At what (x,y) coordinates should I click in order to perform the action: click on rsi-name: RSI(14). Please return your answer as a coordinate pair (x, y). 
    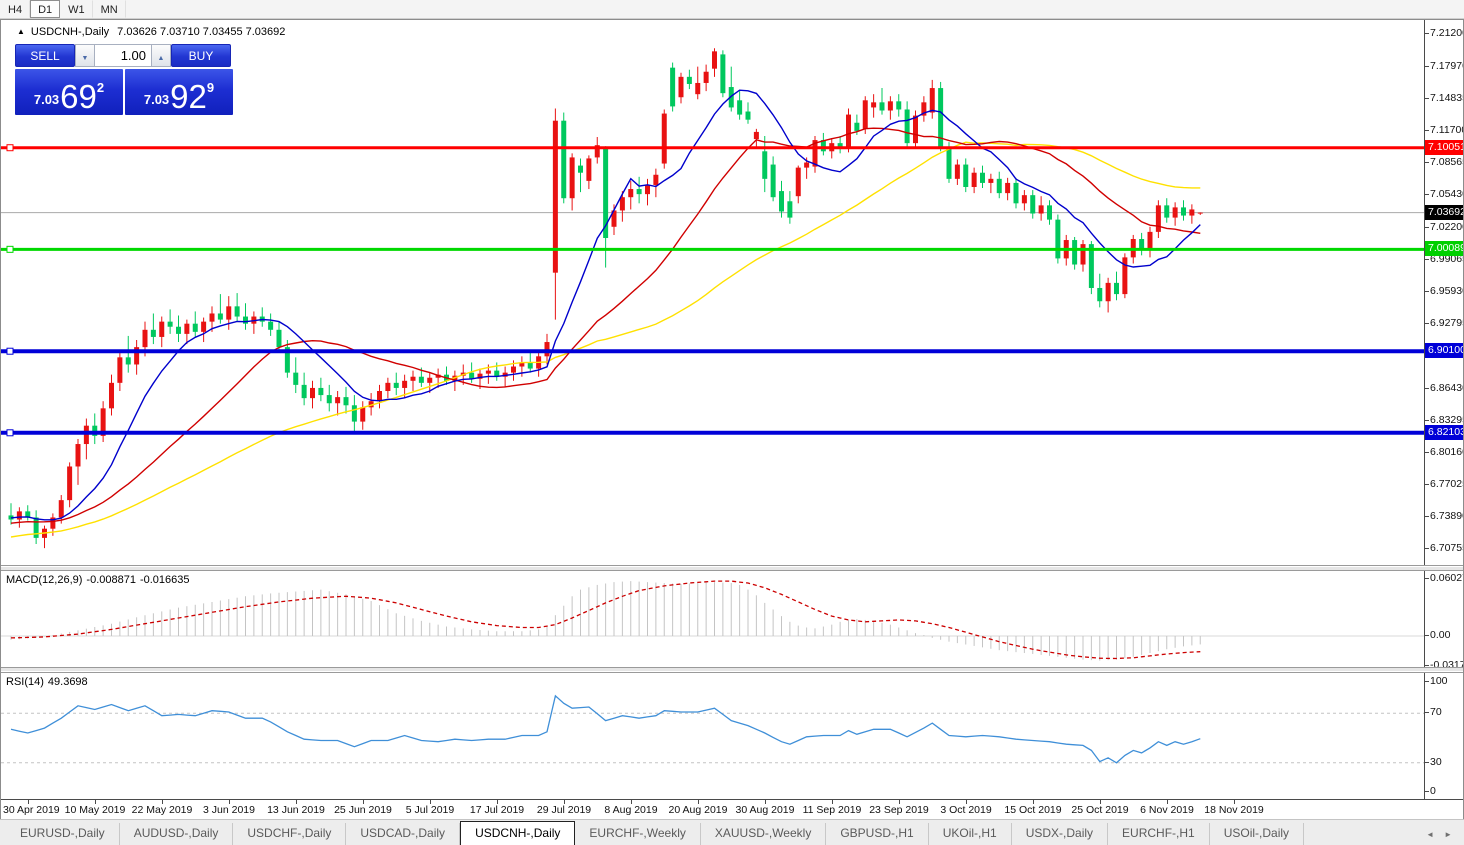
    Looking at the image, I should click on (25, 682).